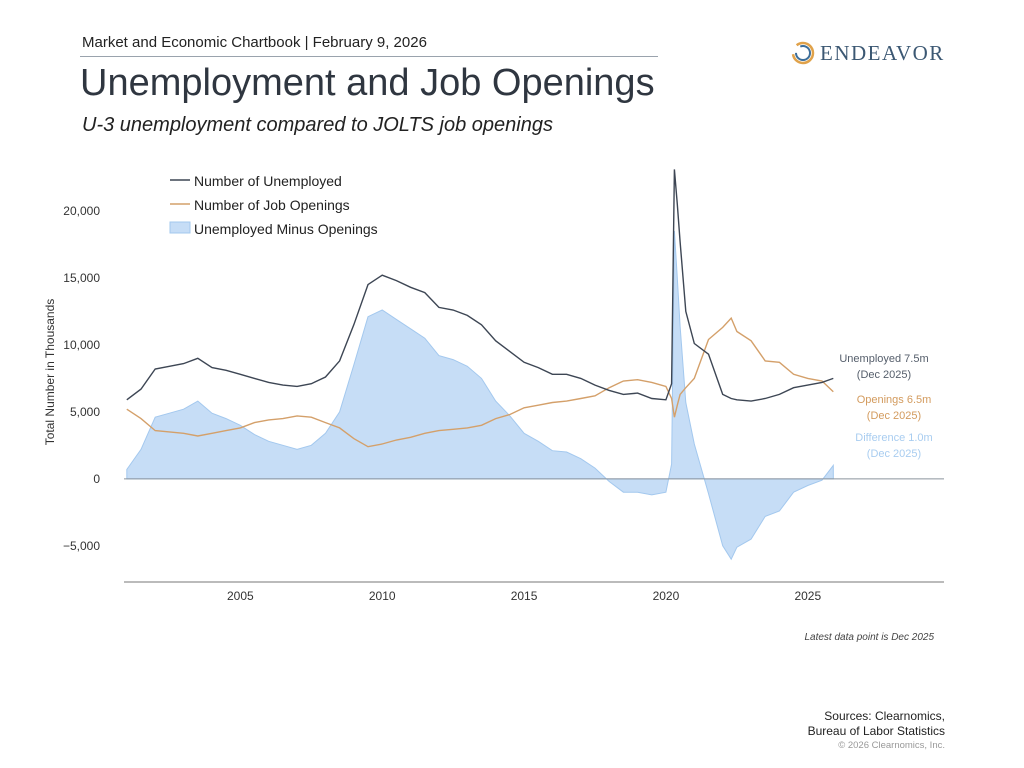 This screenshot has width=1024, height=768. I want to click on annotation-openings: Openings 6.5m, so click(894, 400).